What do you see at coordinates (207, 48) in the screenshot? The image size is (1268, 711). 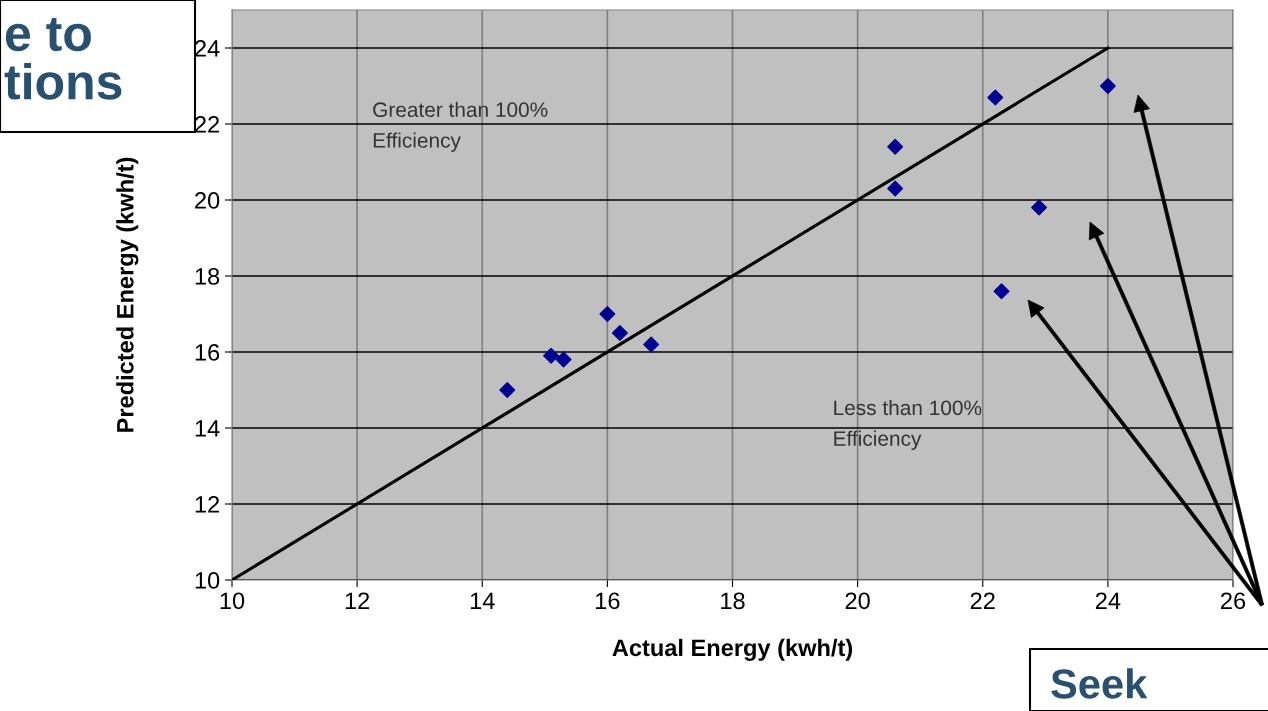 I see `y-tick-label: 24` at bounding box center [207, 48].